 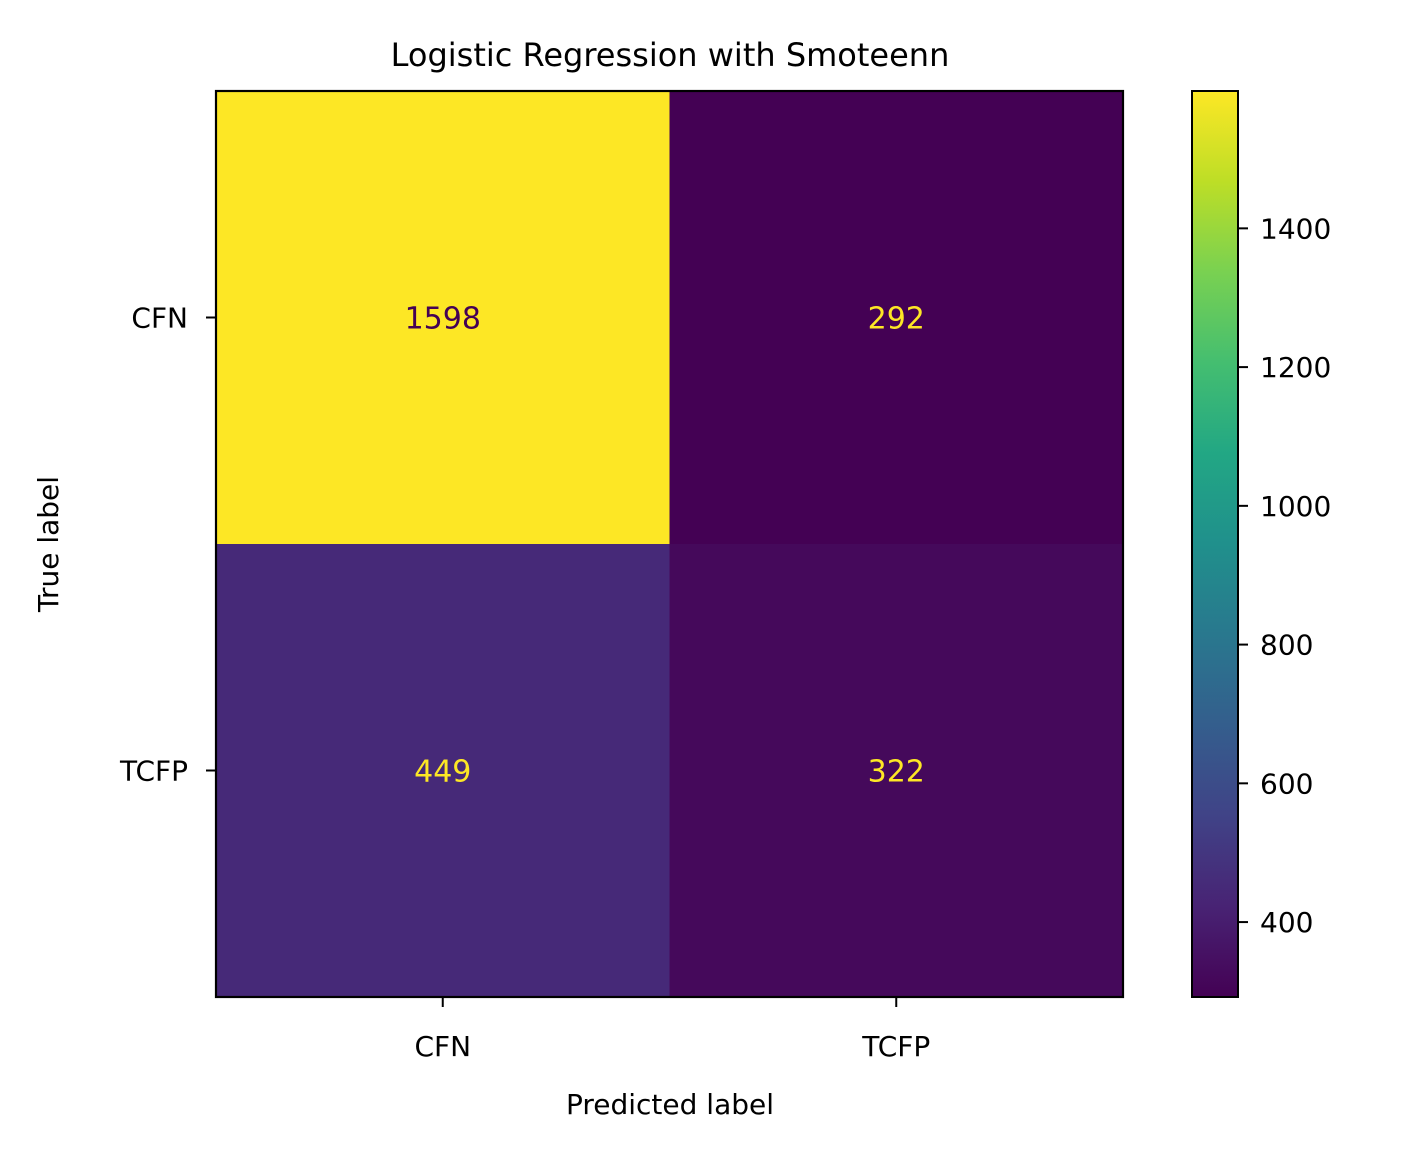 I want to click on cell-value-label: 449, so click(x=442, y=772).